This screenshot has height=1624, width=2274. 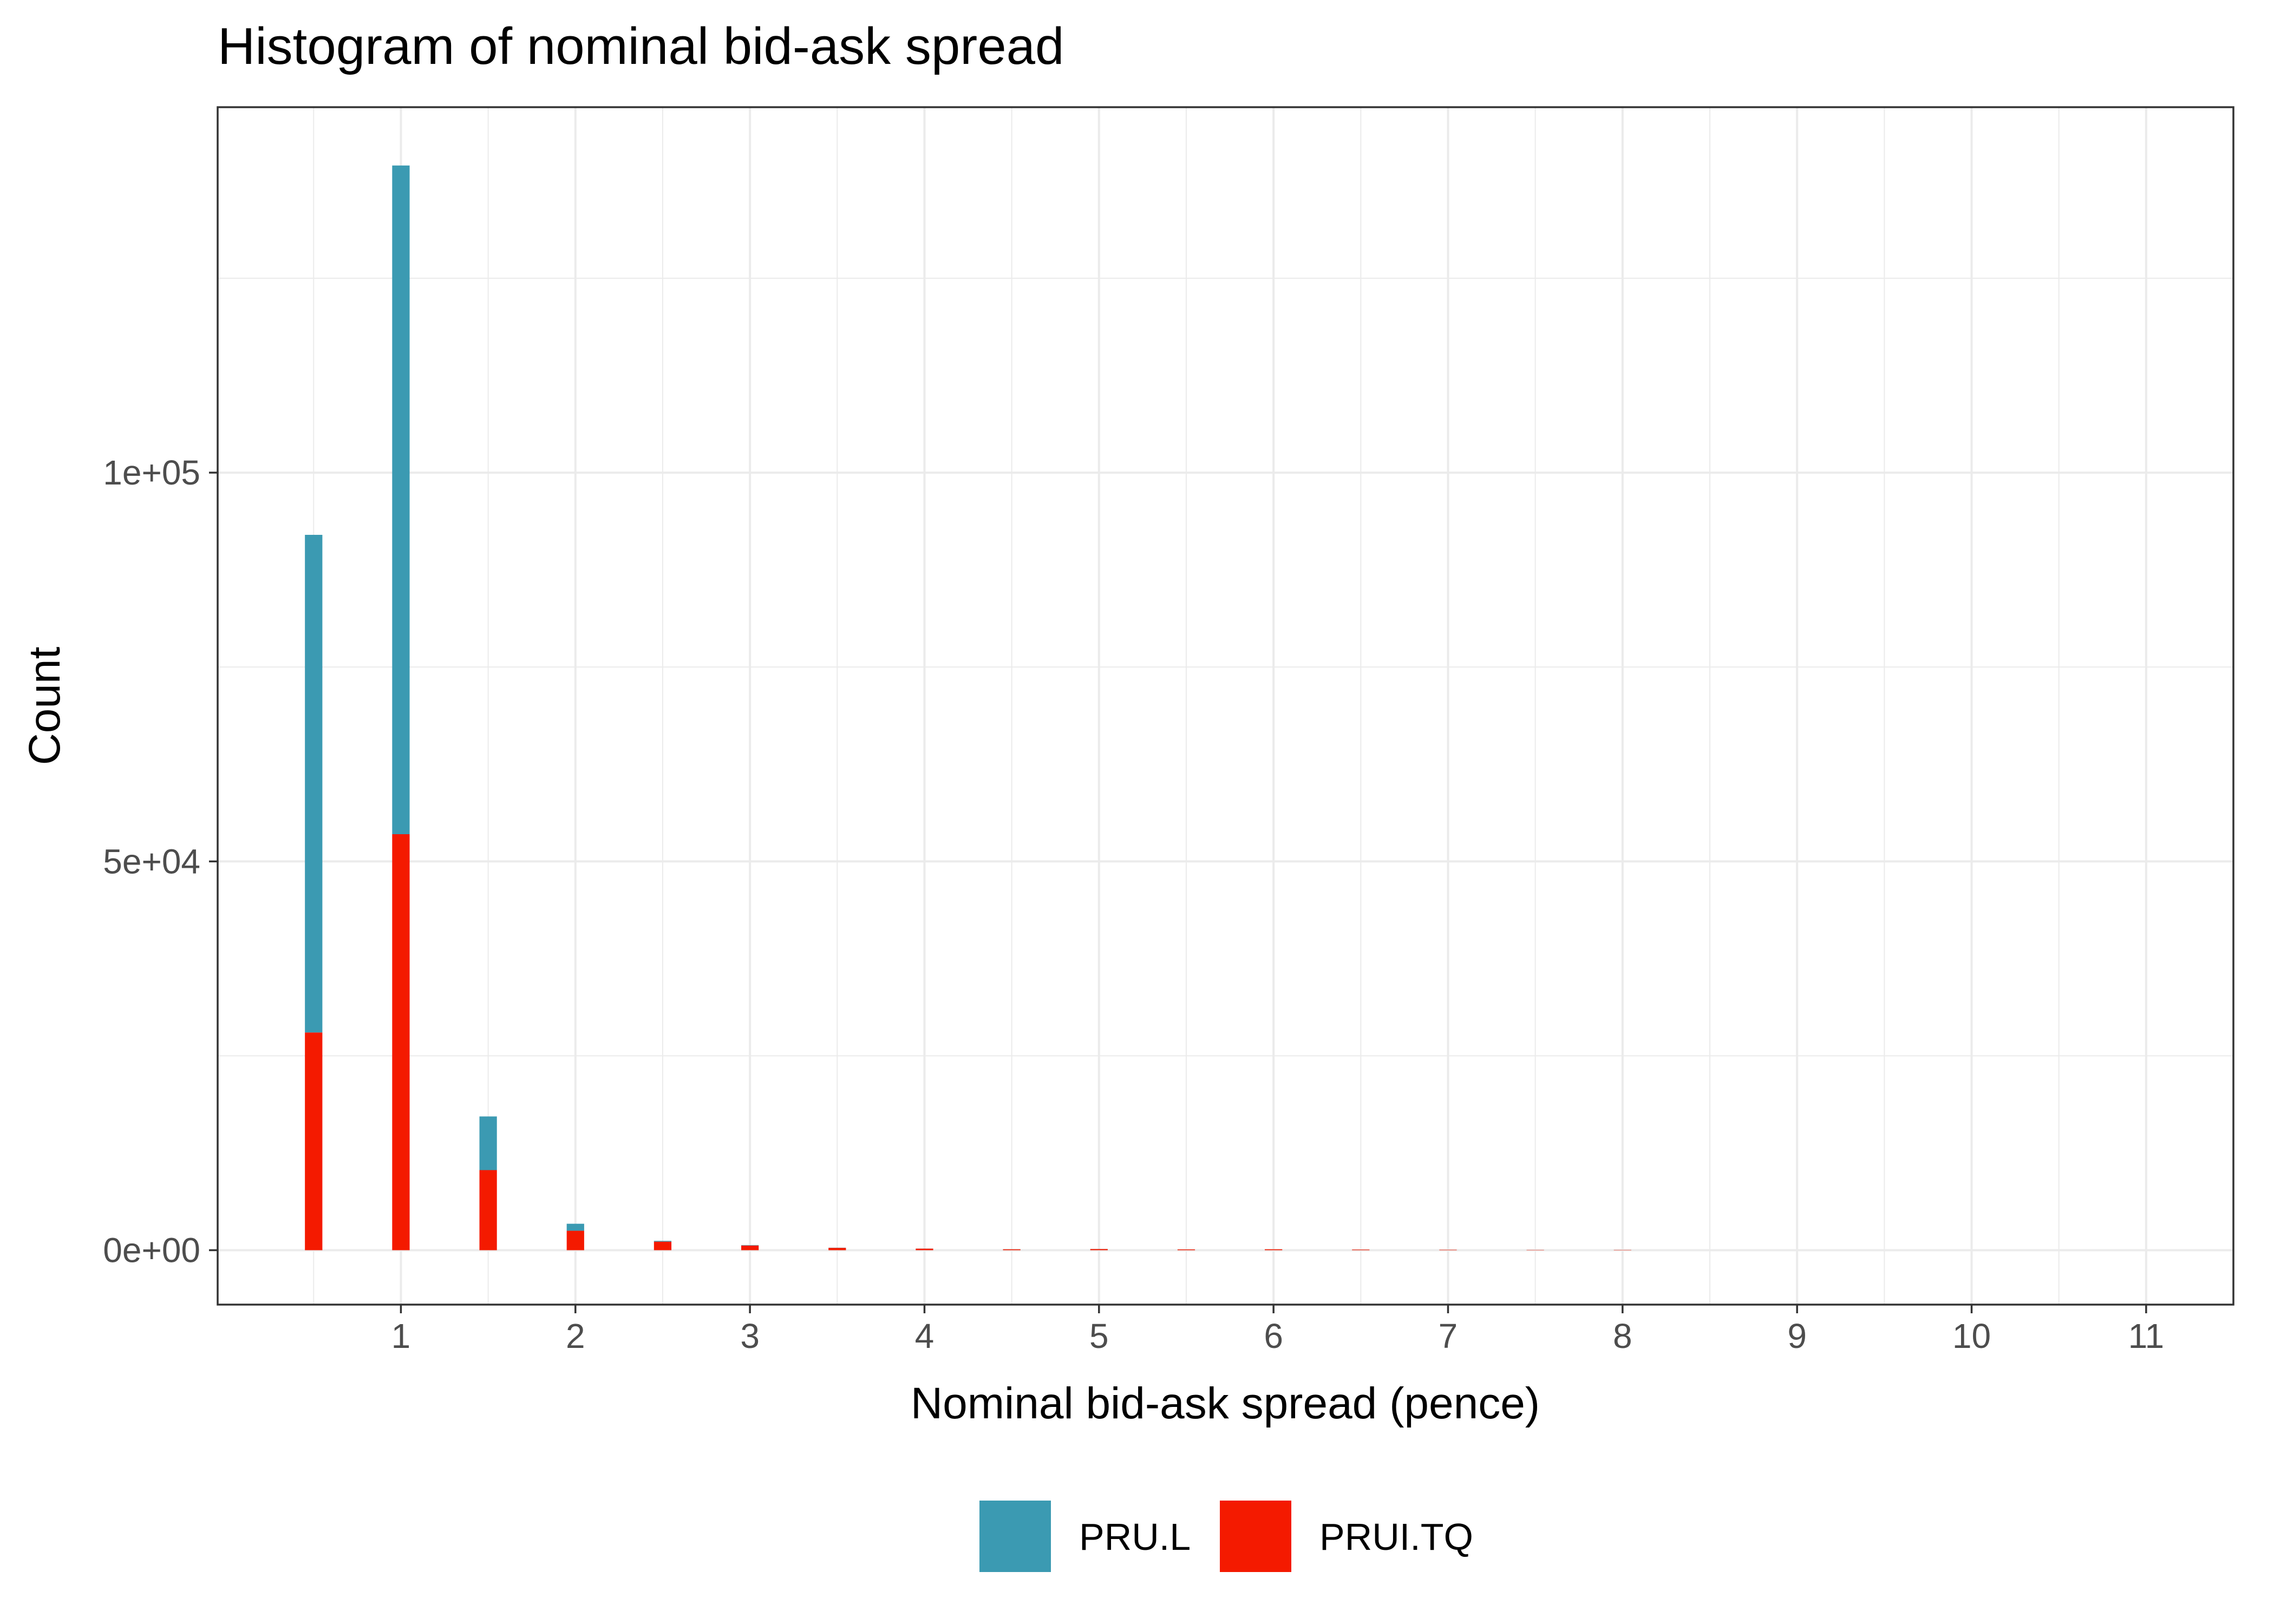 What do you see at coordinates (151, 1249) in the screenshot?
I see `y-tick-label: 0e+00` at bounding box center [151, 1249].